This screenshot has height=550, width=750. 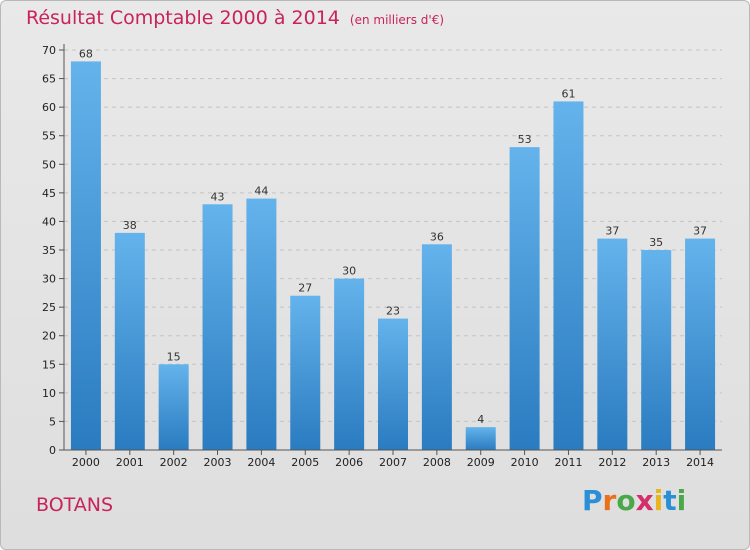 I want to click on data-label: 35, so click(x=656, y=242).